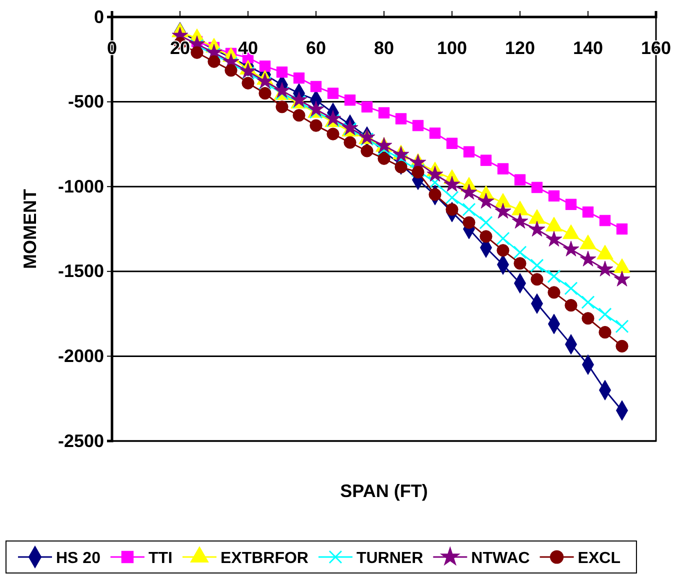 Image resolution: width=686 pixels, height=575 pixels. I want to click on x-tick-label: 80, so click(384, 48).